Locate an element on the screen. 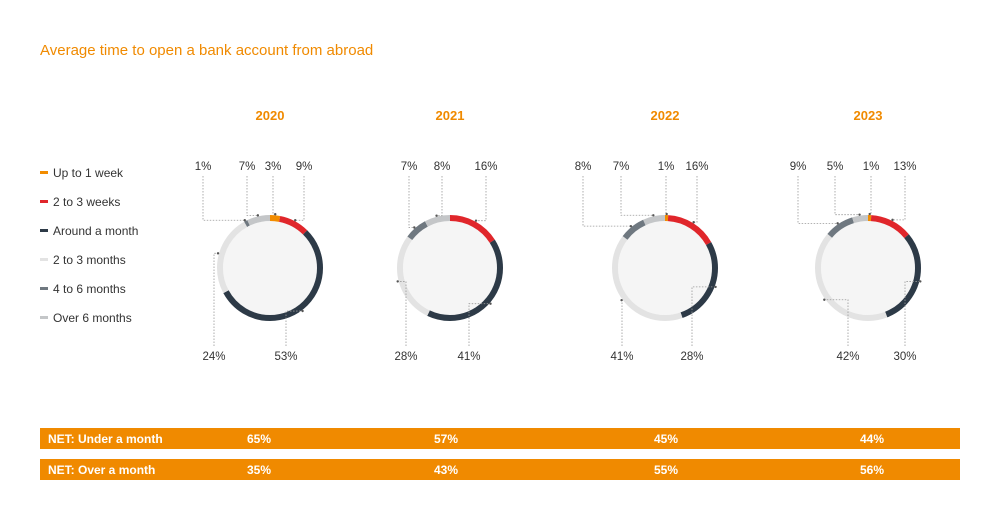  data-label: 30% is located at coordinates (904, 357).